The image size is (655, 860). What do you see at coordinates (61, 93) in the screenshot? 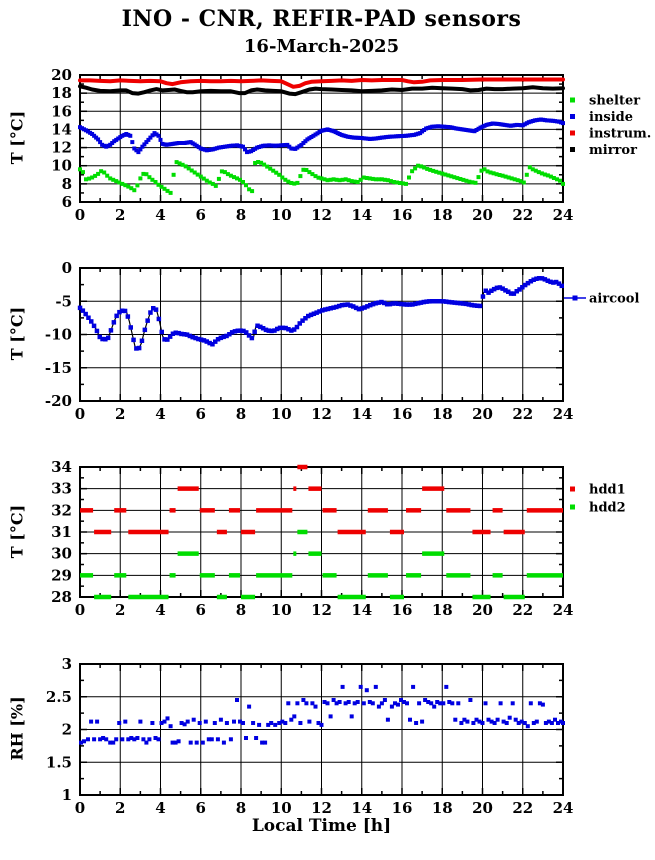
I see `y-tick-label: 18` at bounding box center [61, 93].